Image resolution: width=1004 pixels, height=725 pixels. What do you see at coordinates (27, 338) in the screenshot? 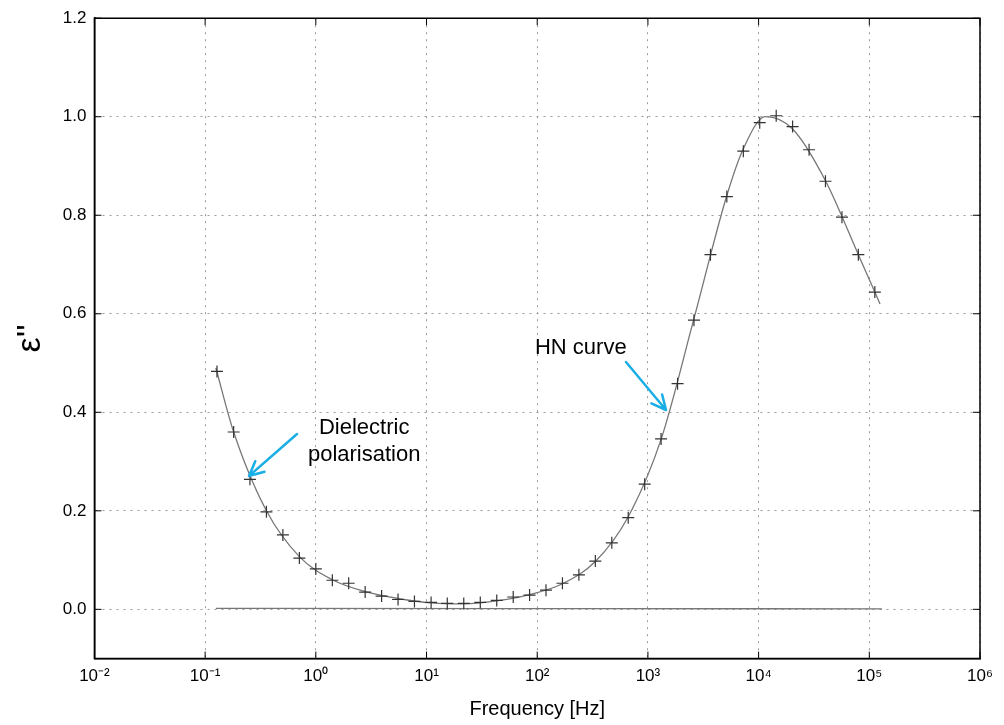
I see `y-axis-title: ε''` at bounding box center [27, 338].